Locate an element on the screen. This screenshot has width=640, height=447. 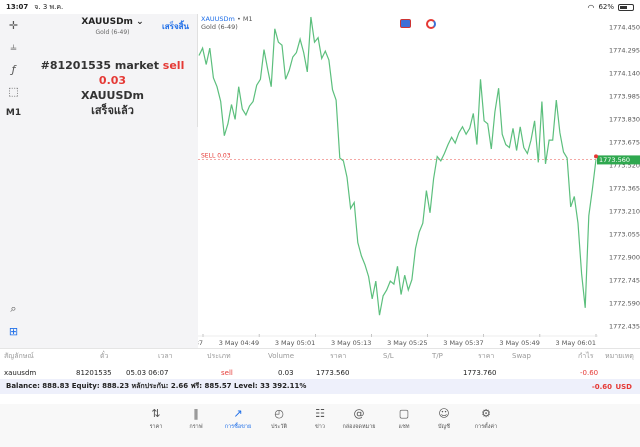
cell-profit: -0.60 is located at coordinates (589, 372).